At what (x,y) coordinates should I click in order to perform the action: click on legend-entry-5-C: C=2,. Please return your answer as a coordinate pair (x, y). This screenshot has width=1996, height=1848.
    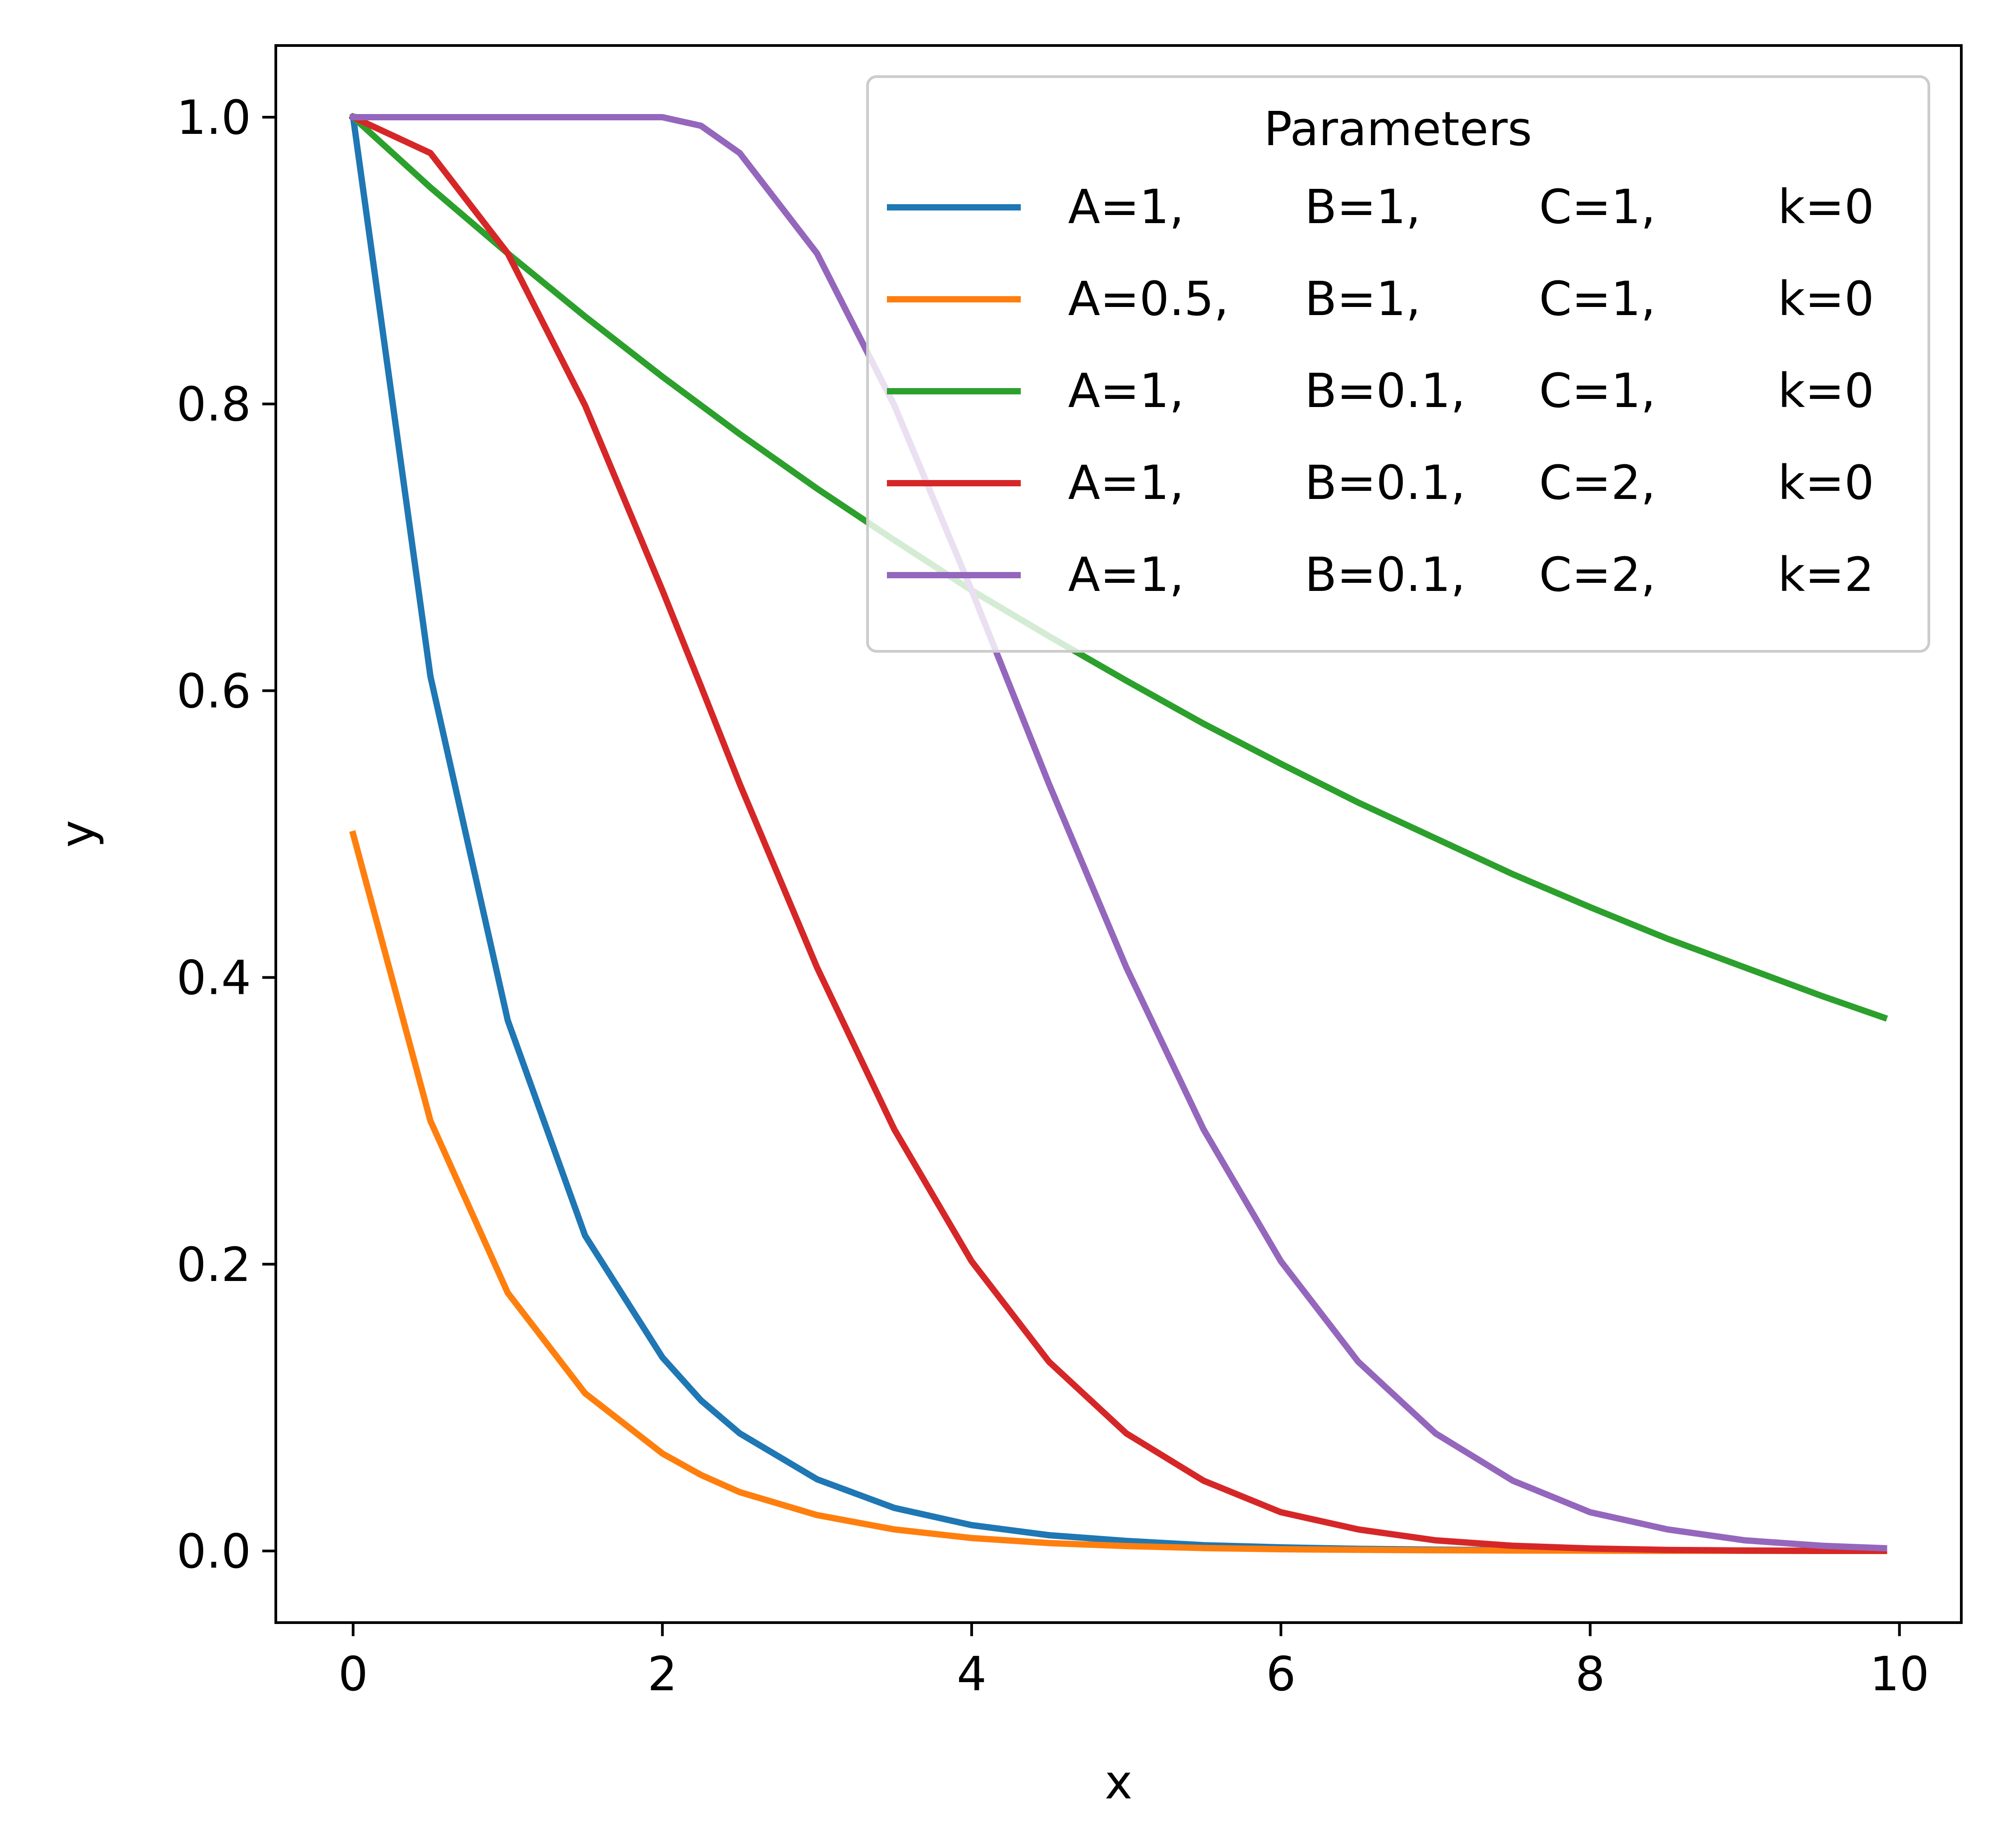
    Looking at the image, I should click on (1597, 574).